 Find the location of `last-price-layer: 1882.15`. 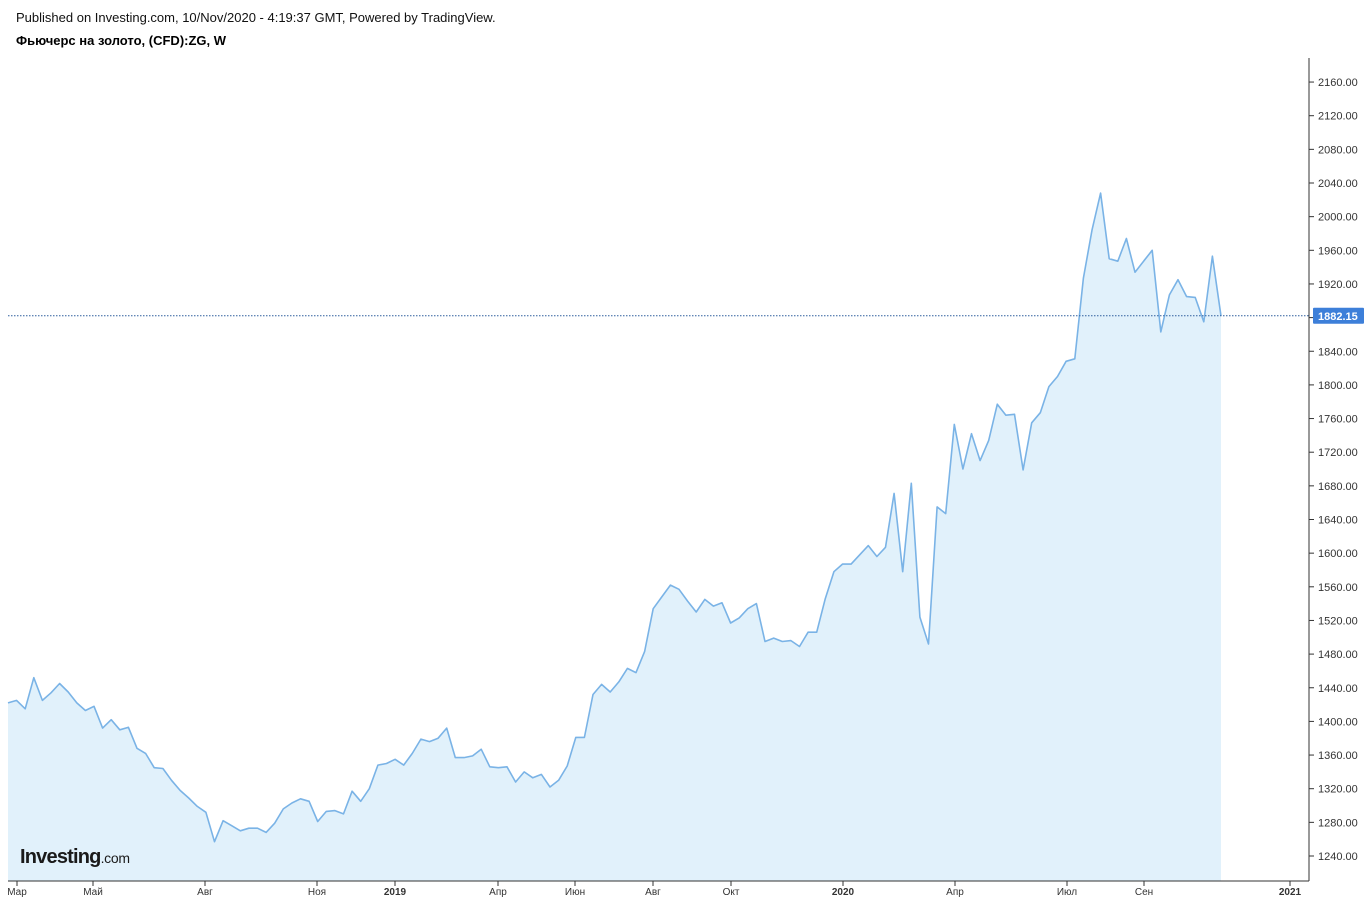

last-price-layer: 1882.15 is located at coordinates (686, 315).